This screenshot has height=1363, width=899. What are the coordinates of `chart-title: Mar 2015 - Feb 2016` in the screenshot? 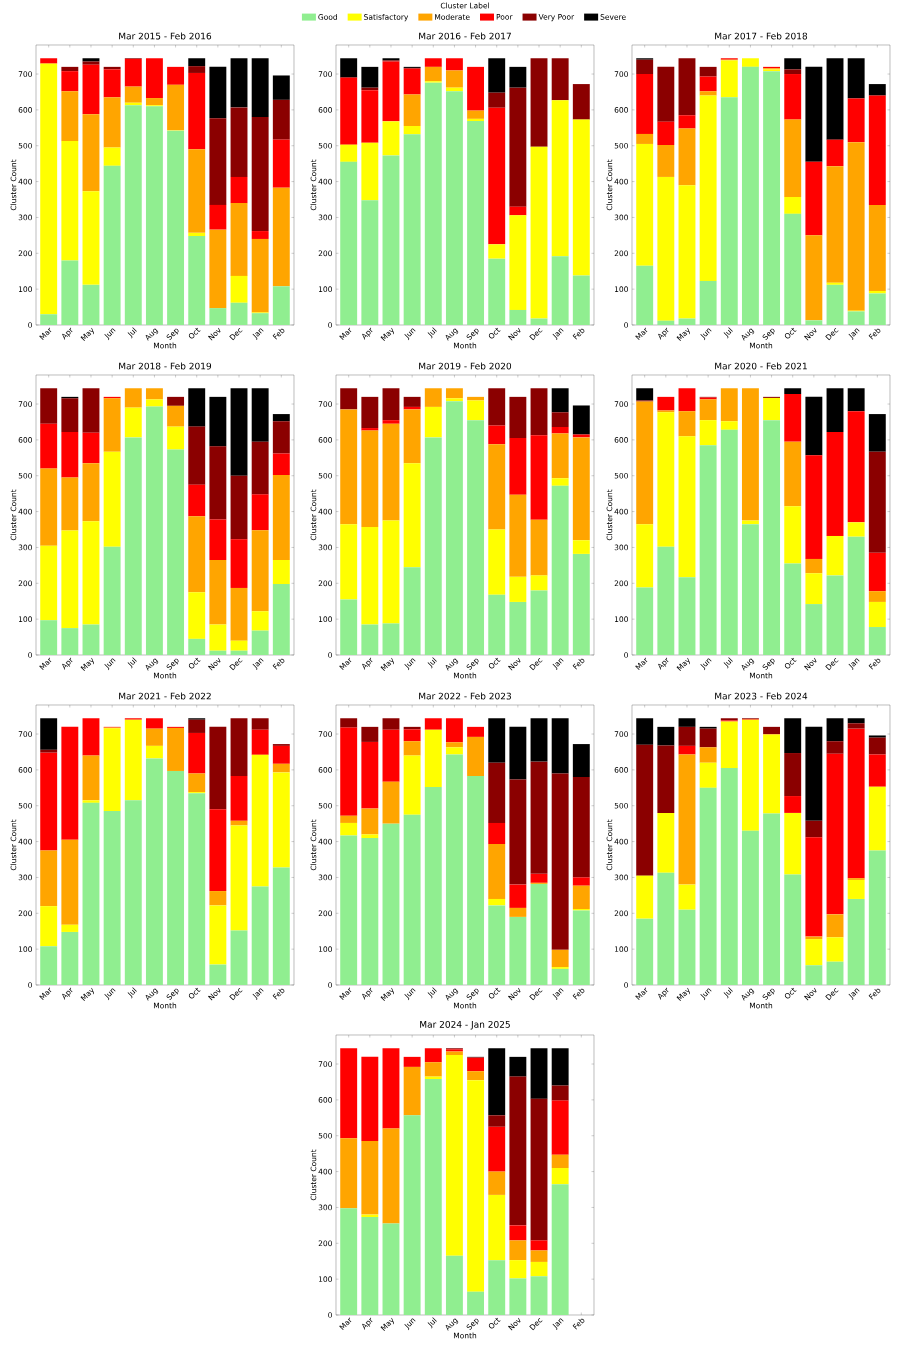 It's located at (165, 36).